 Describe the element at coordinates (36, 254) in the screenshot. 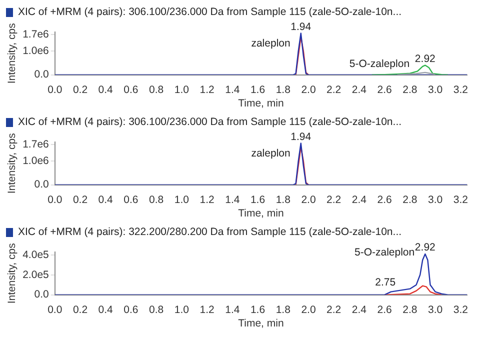

I see `y-tick-label: 4.0e5` at that location.